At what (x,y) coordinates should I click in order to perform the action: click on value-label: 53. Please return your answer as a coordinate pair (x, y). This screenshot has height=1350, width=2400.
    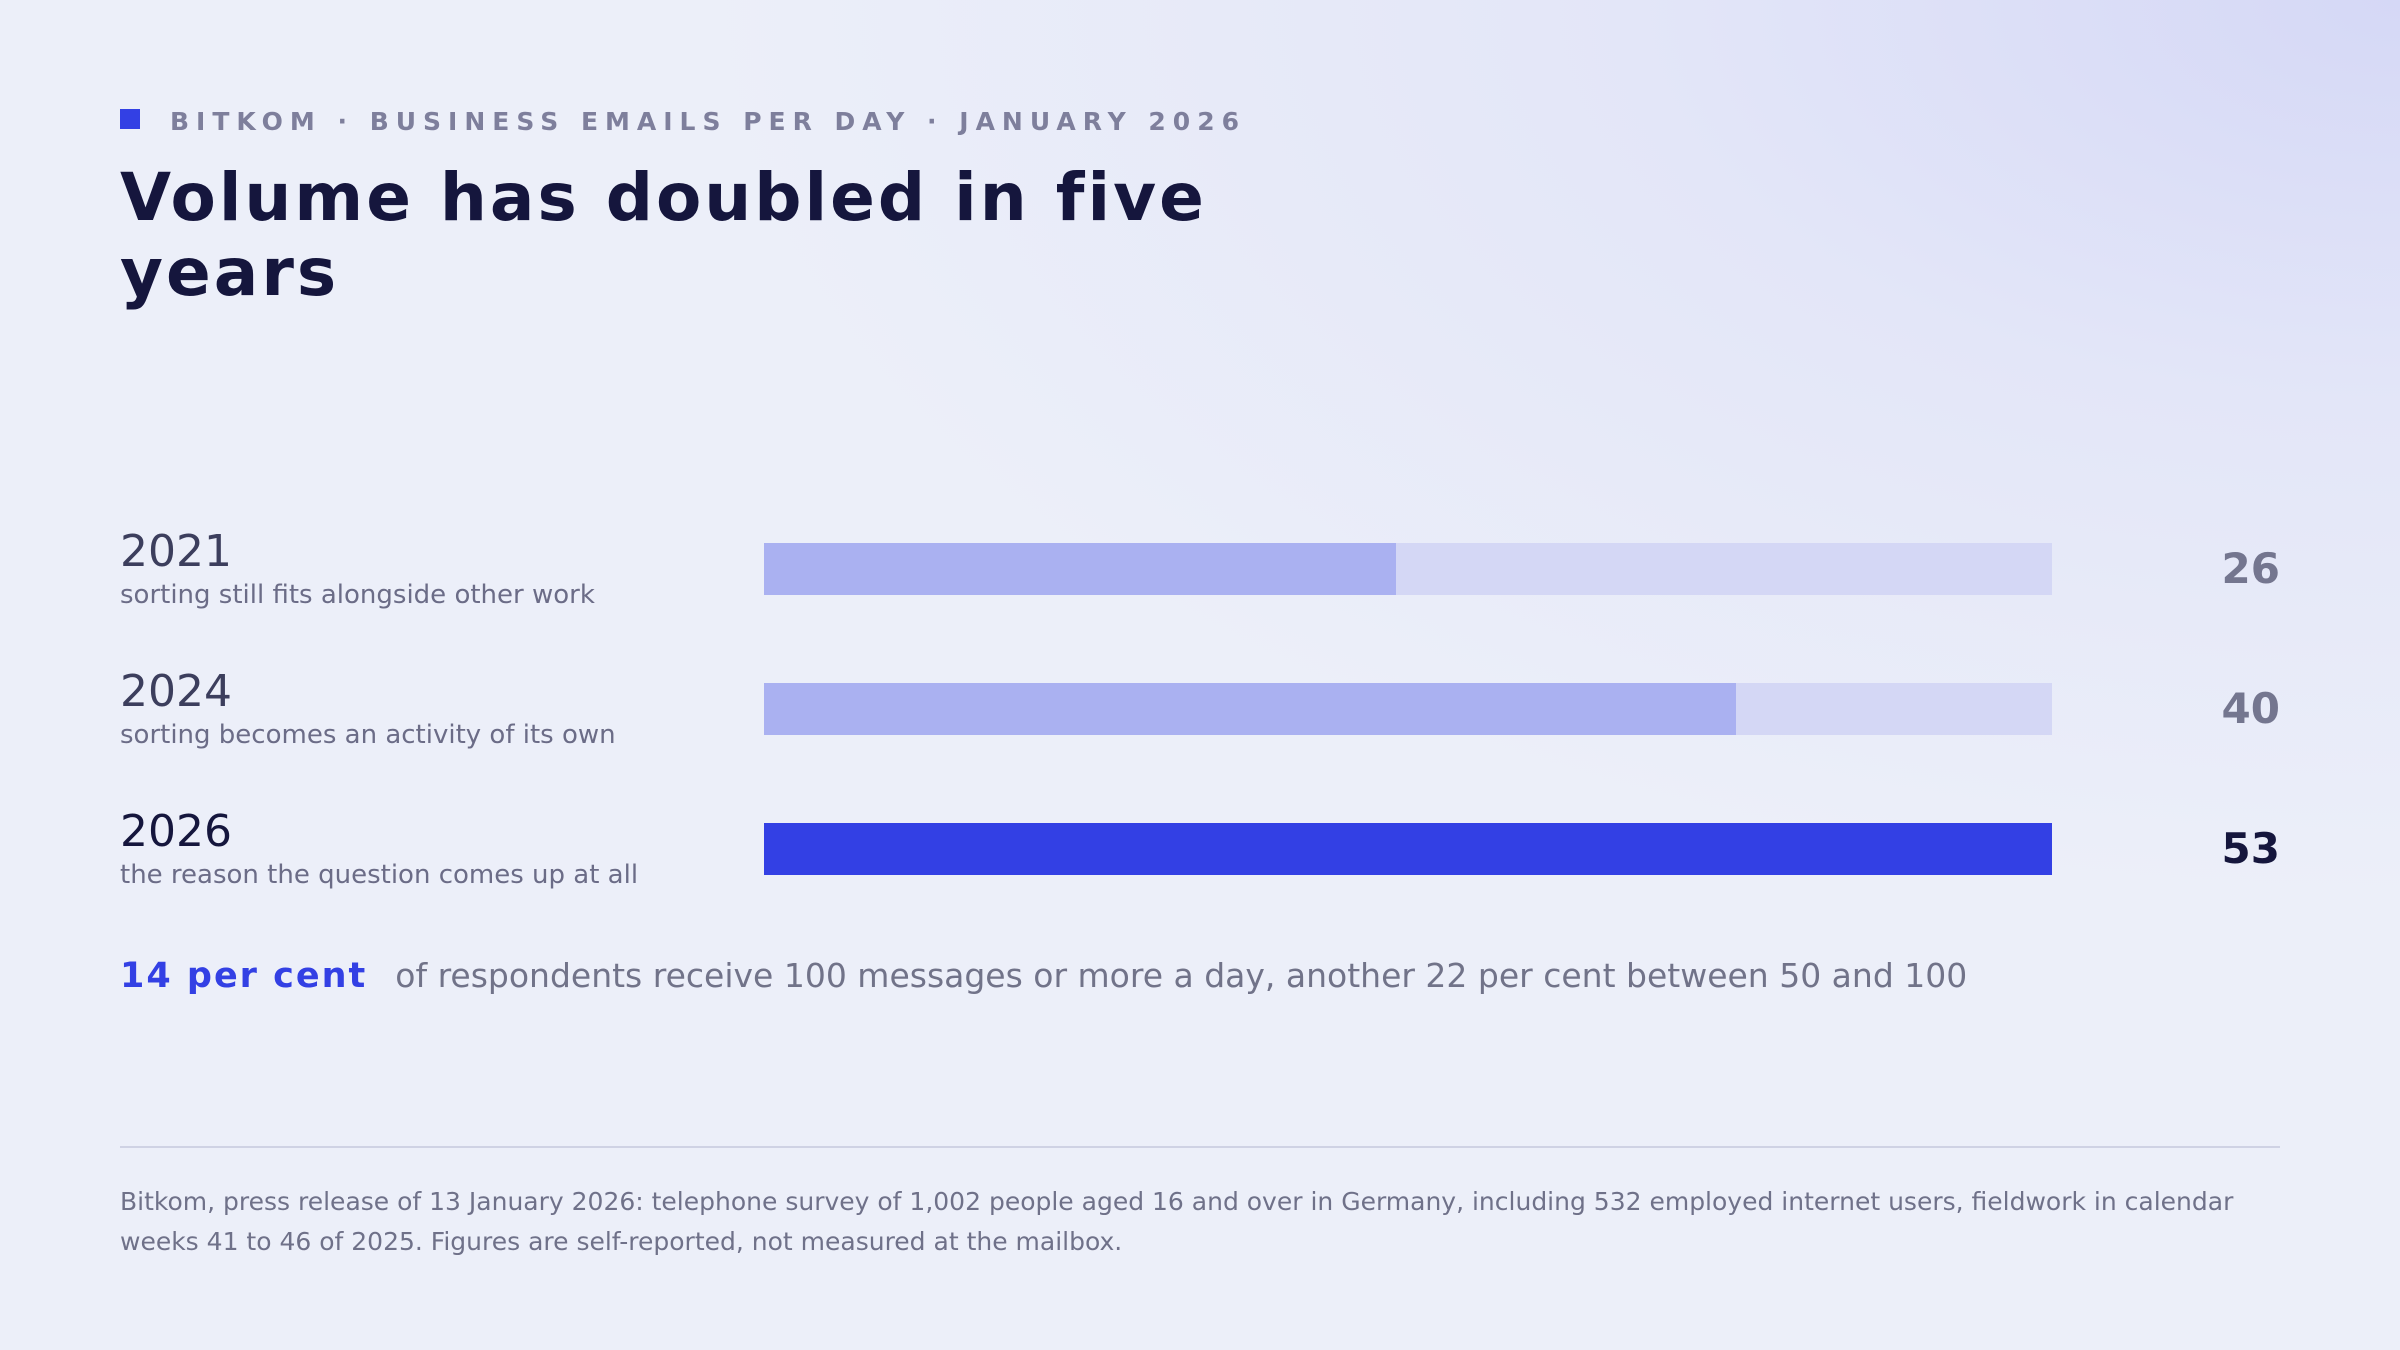
    Looking at the image, I should click on (2250, 848).